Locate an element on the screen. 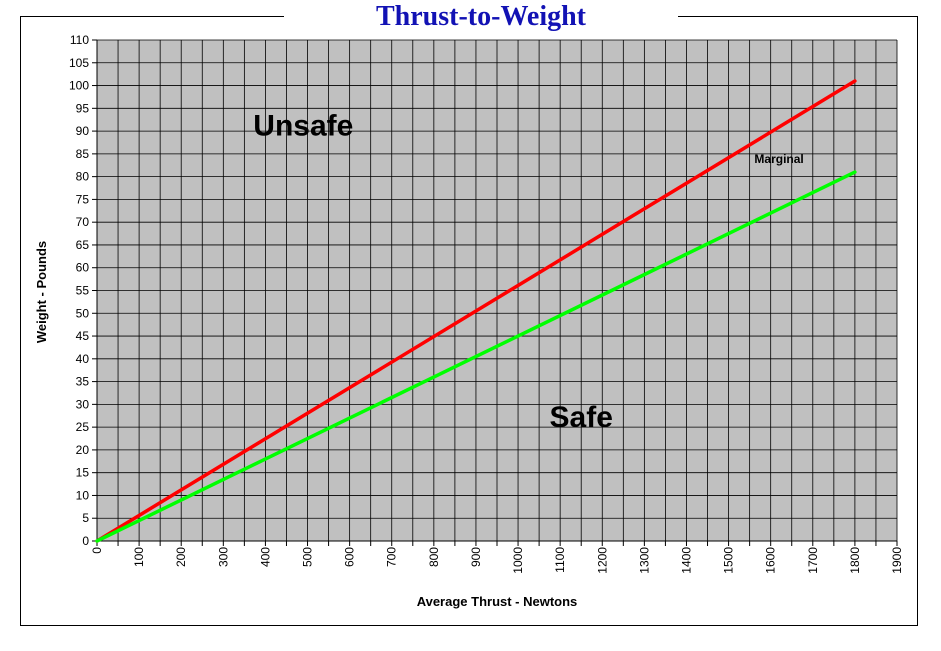 This screenshot has width=941, height=651. y-tick-label: 5 is located at coordinates (85, 518).